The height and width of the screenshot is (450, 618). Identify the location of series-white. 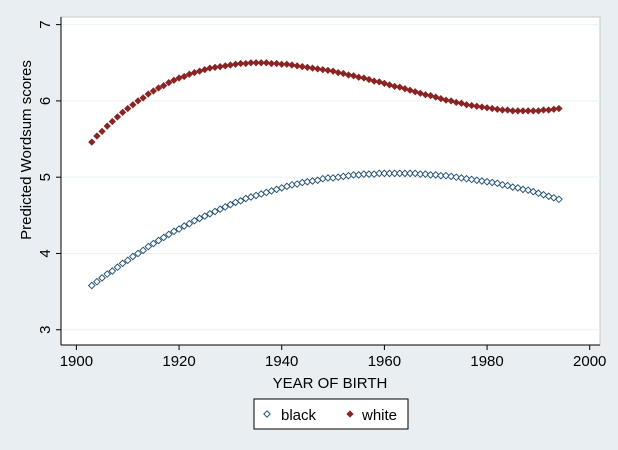
(325, 102).